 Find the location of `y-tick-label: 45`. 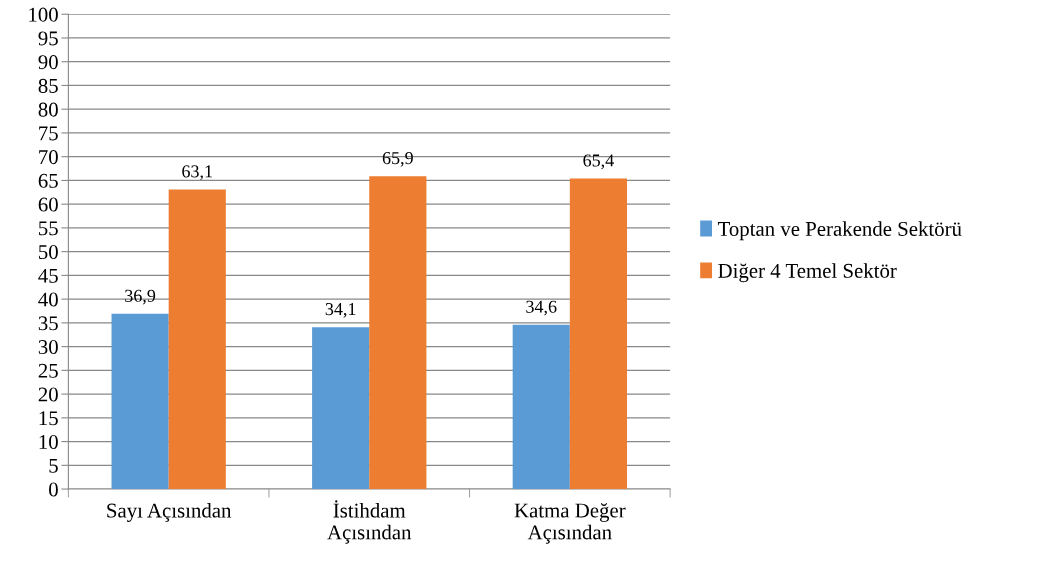

y-tick-label: 45 is located at coordinates (48, 275).